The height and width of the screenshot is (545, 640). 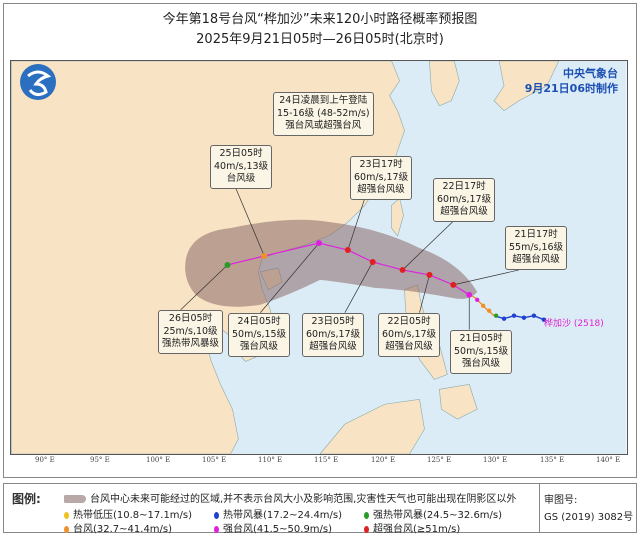 What do you see at coordinates (128, 513) in the screenshot?
I see `legend-item: 热带低压(10.8~17.1m/s)` at bounding box center [128, 513].